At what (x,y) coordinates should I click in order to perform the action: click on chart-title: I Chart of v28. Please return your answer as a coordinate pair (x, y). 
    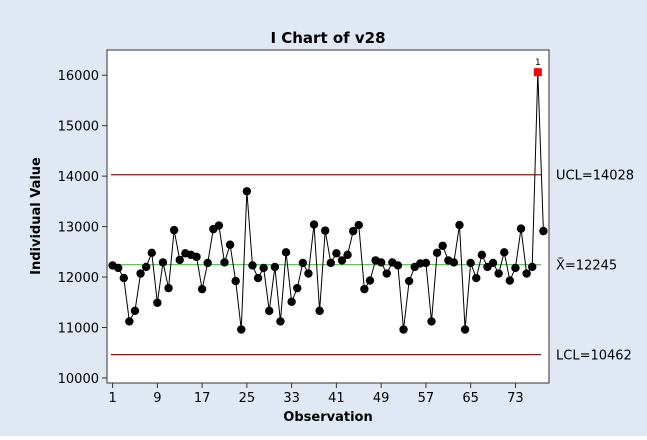
    Looking at the image, I should click on (327, 38).